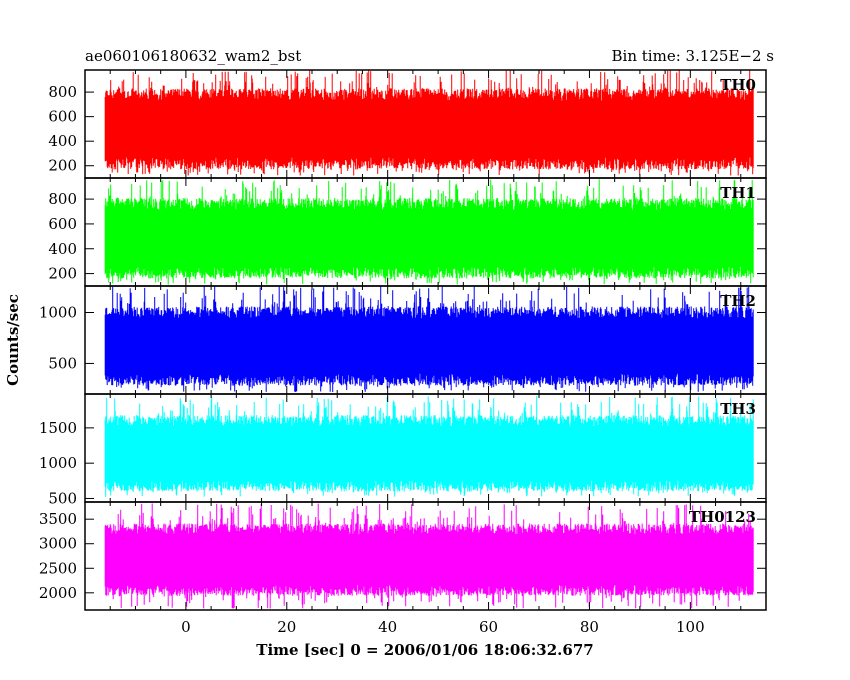  Describe the element at coordinates (58, 544) in the screenshot. I see `y-tick-label: 3000` at that location.